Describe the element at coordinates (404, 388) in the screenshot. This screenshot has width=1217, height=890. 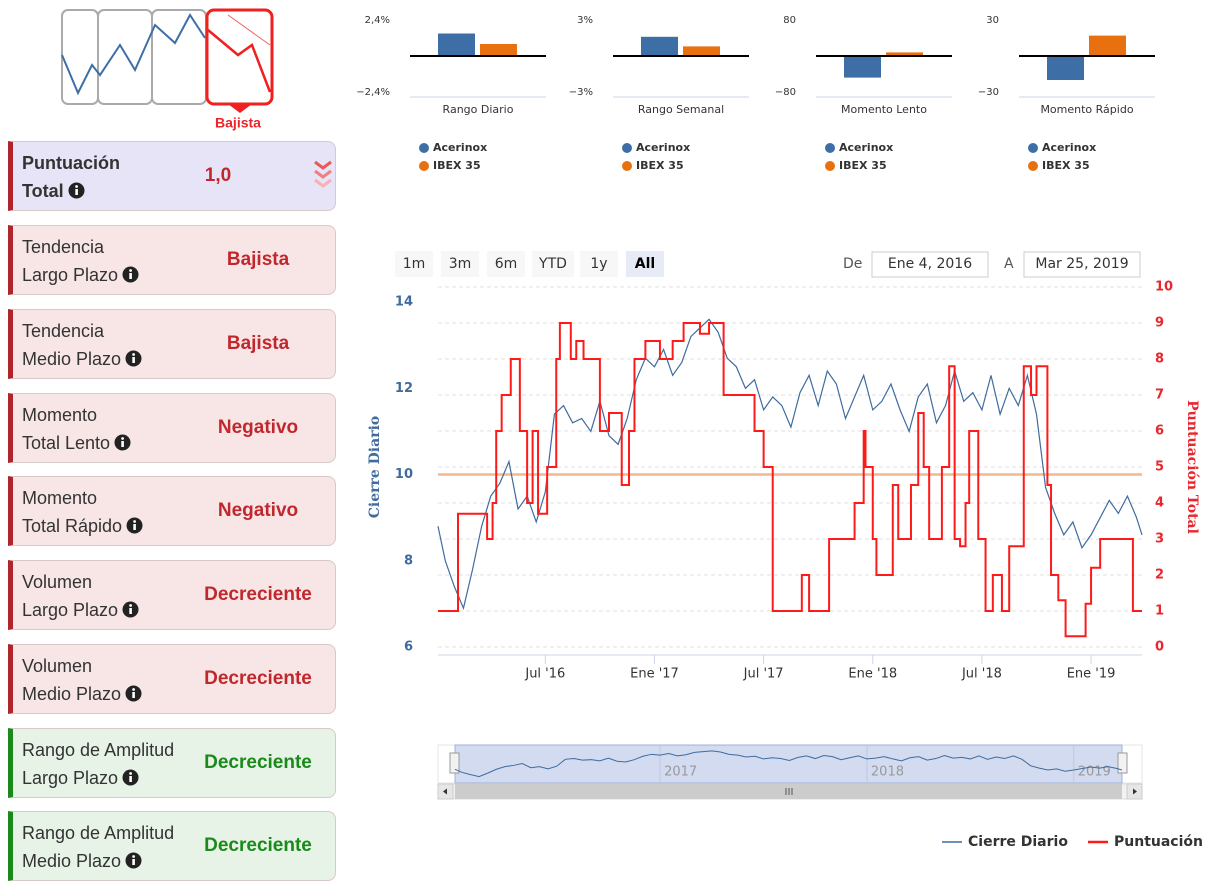
I see `y-tick-label: 12` at that location.